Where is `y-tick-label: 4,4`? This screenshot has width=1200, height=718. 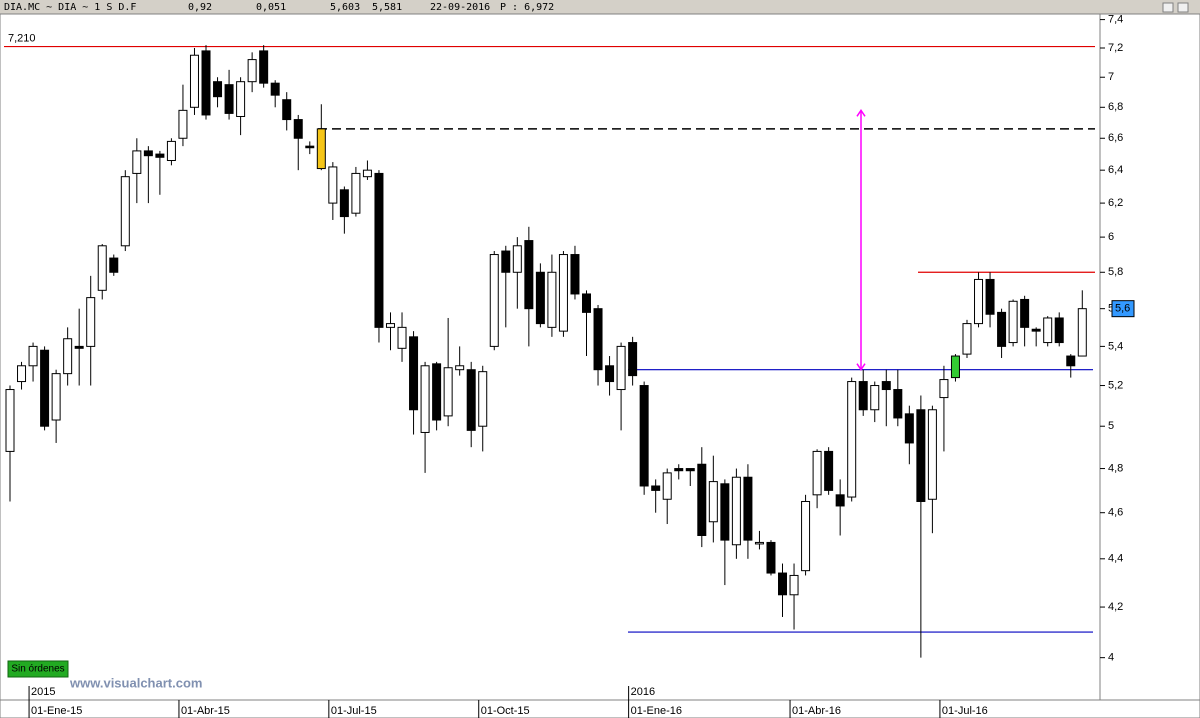 y-tick-label: 4,4 is located at coordinates (1115, 559).